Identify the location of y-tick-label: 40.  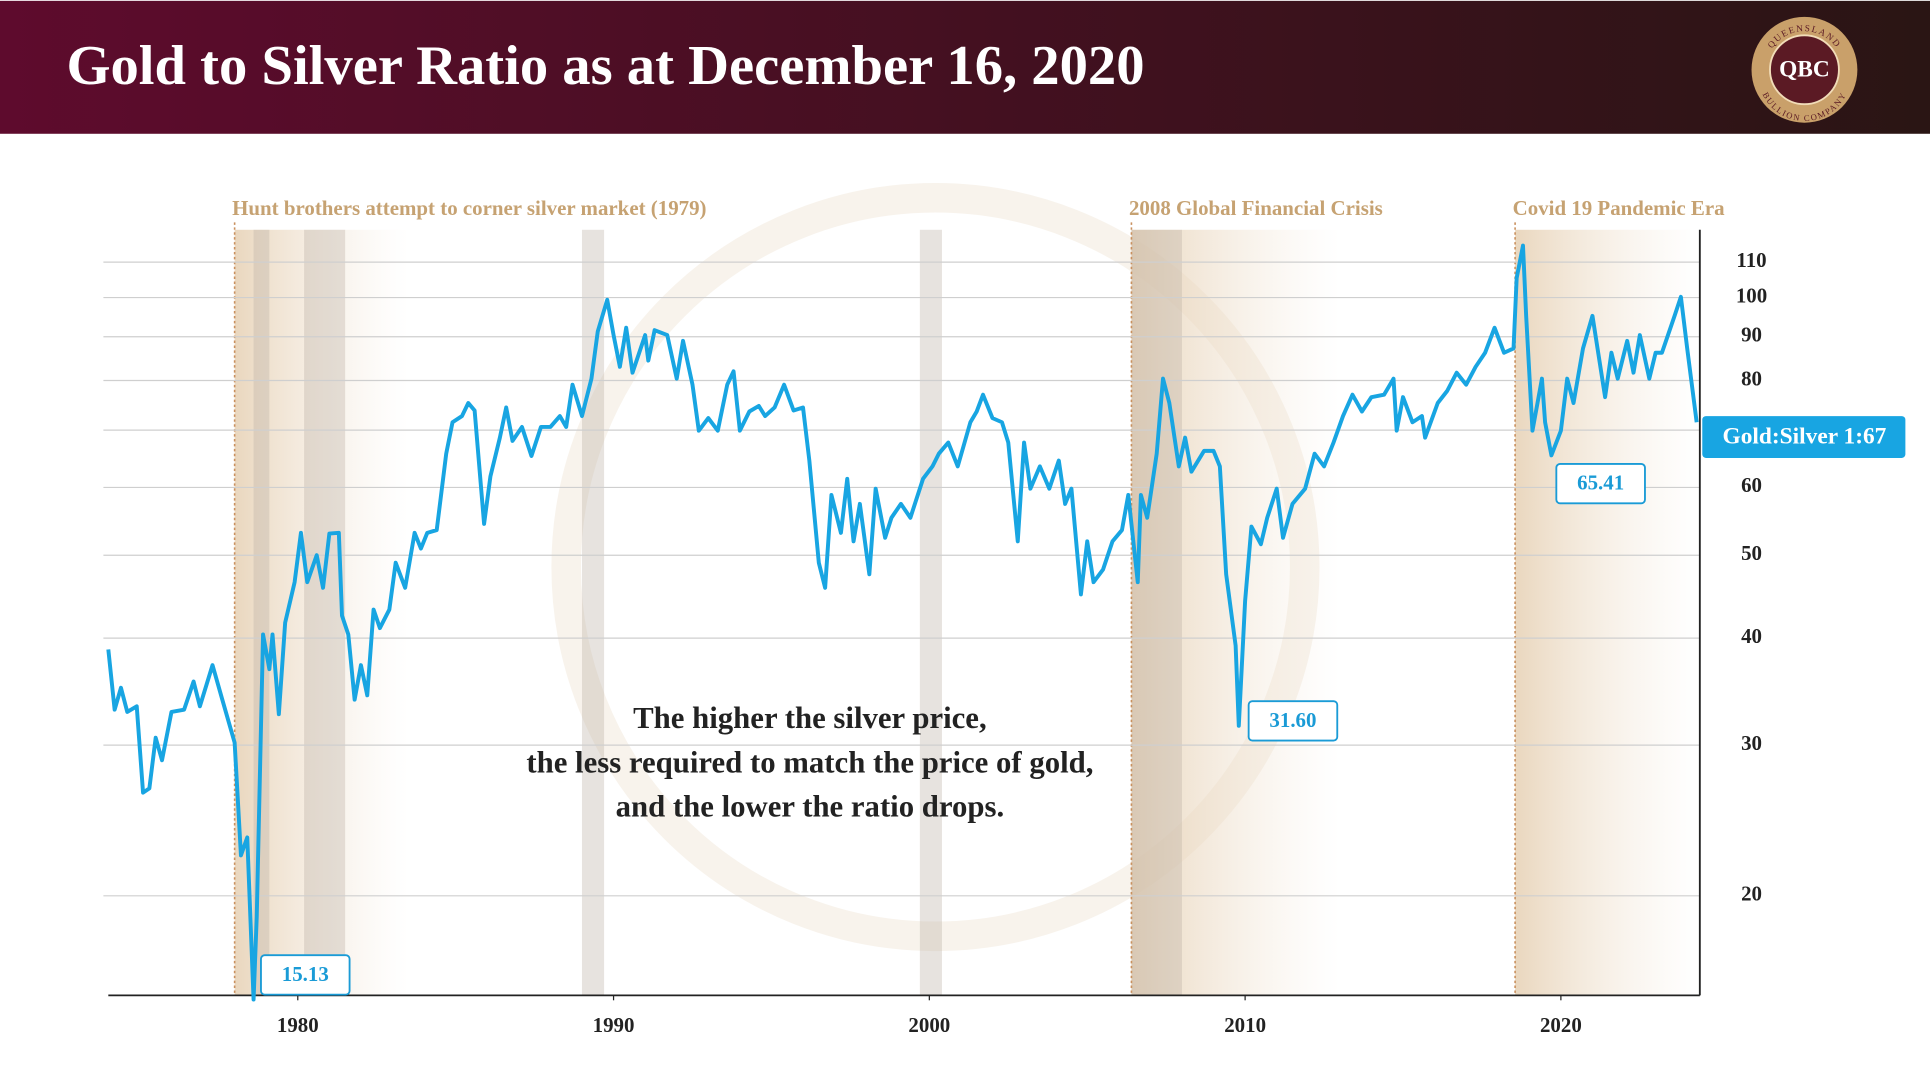
(1751, 636).